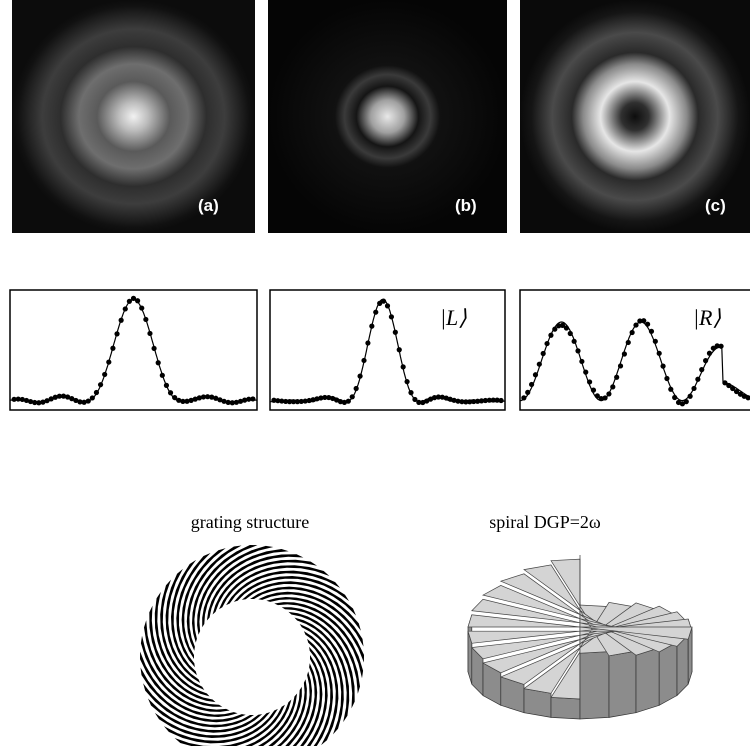 Image resolution: width=750 pixels, height=746 pixels. What do you see at coordinates (133, 116) in the screenshot?
I see `image-a` at bounding box center [133, 116].